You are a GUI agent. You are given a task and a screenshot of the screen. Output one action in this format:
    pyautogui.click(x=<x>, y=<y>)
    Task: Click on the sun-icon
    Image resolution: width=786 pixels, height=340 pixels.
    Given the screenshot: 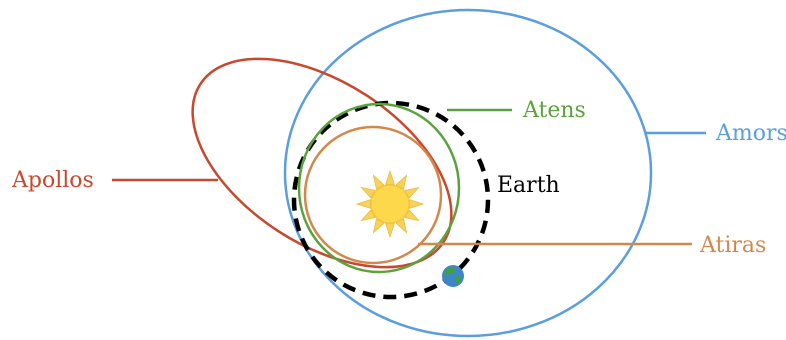 What is the action you would take?
    pyautogui.click(x=390, y=204)
    